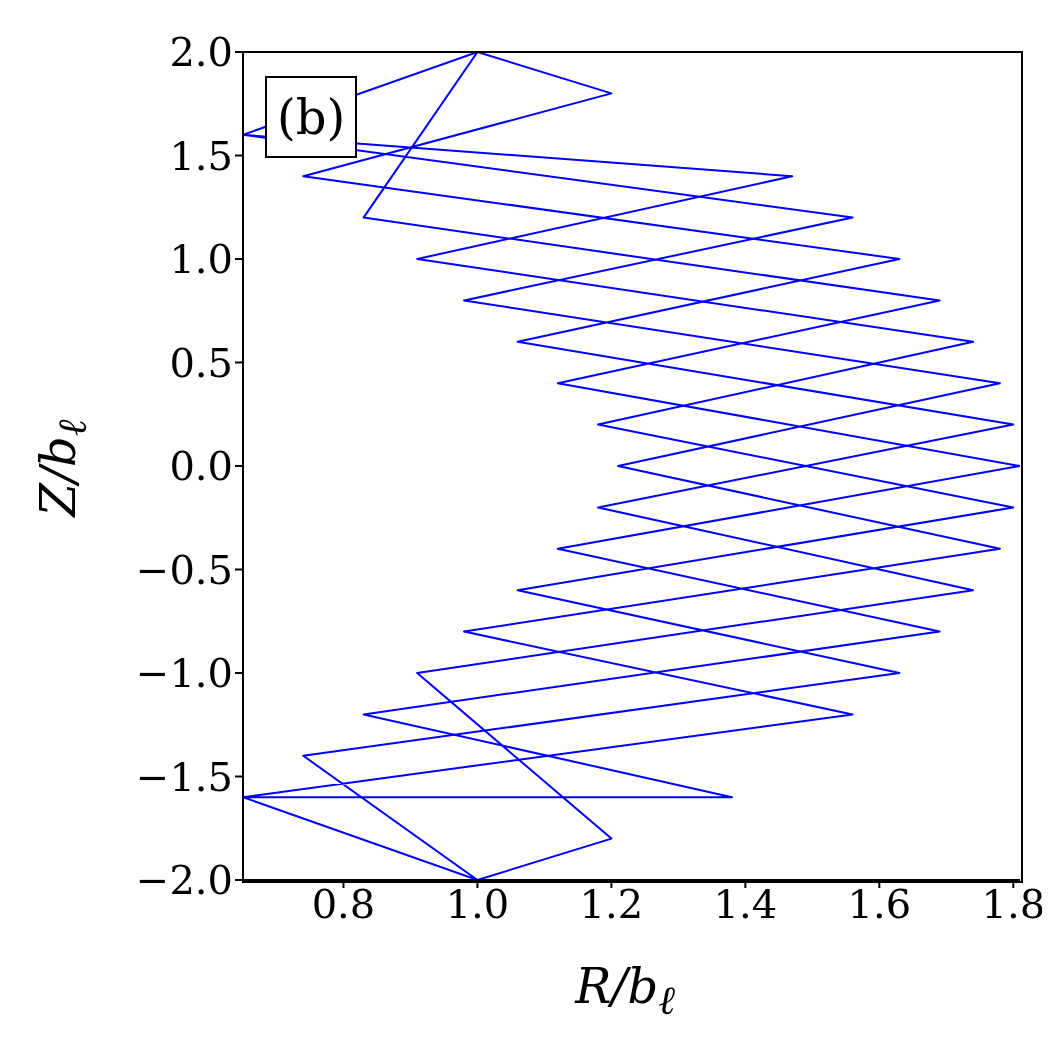 The height and width of the screenshot is (1050, 1050). What do you see at coordinates (611, 904) in the screenshot?
I see `x-tick-label: 1.2` at bounding box center [611, 904].